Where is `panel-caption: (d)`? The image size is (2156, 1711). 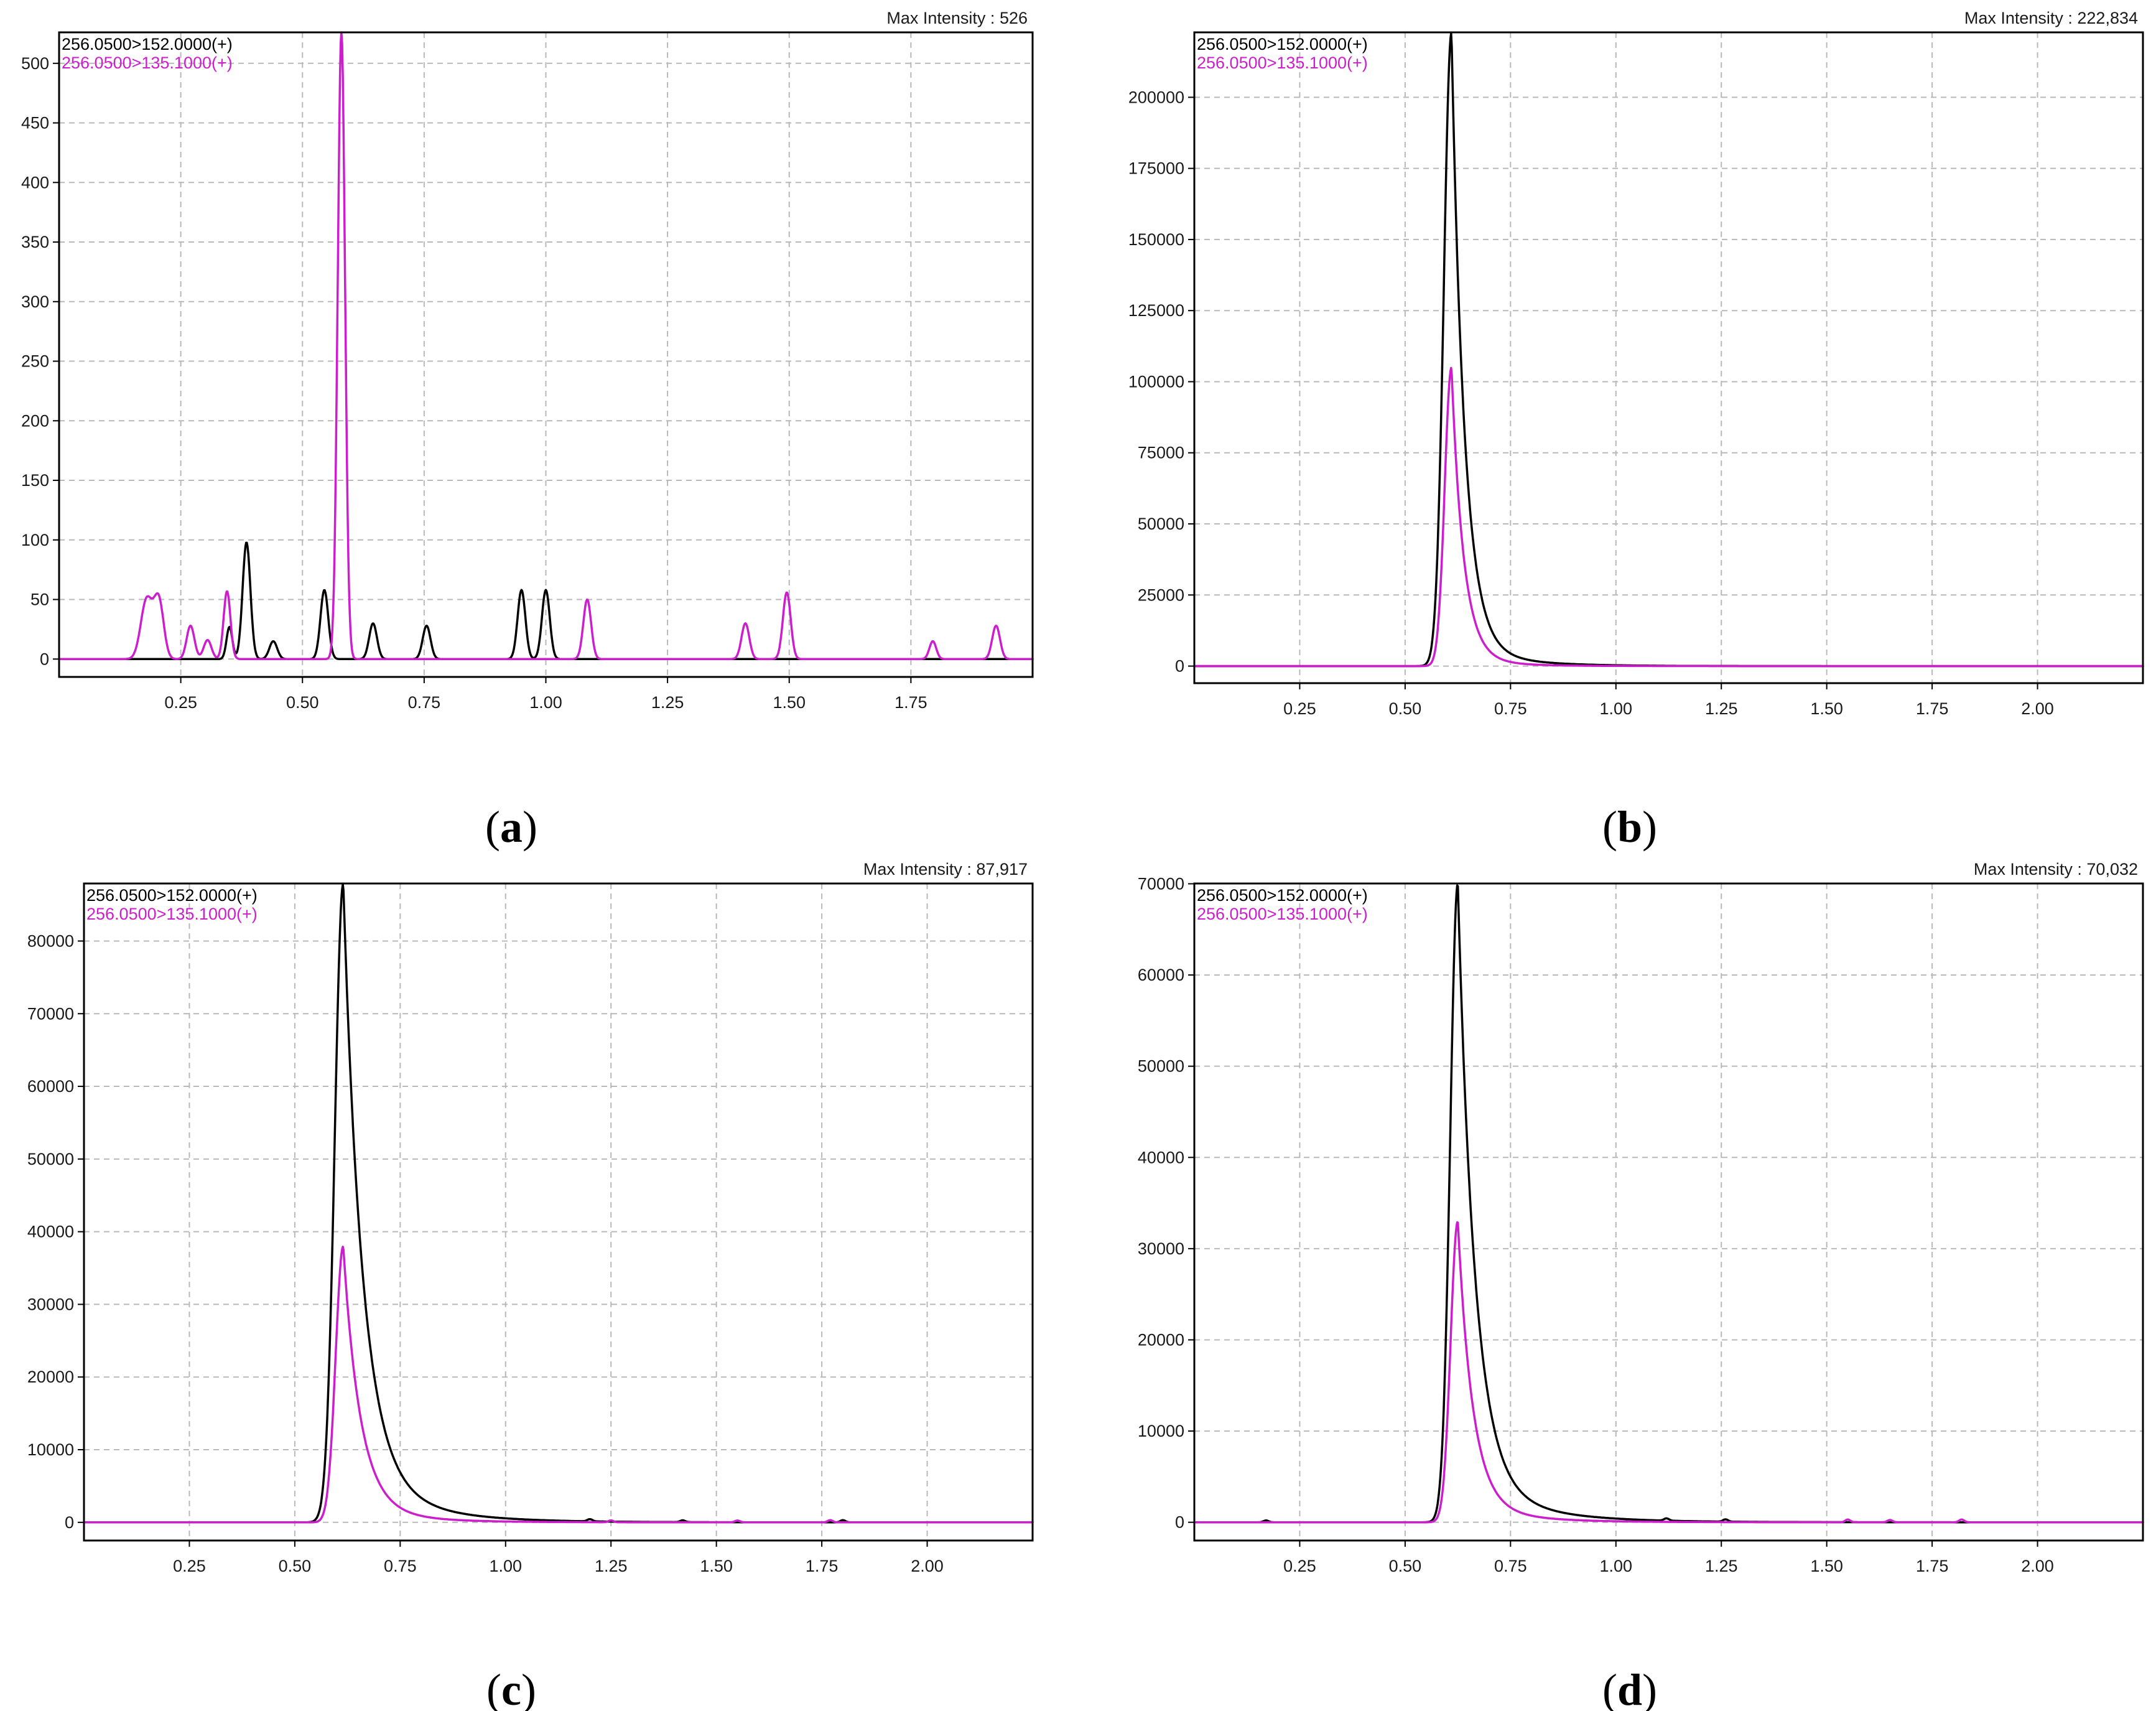 panel-caption: (d) is located at coordinates (1630, 1688).